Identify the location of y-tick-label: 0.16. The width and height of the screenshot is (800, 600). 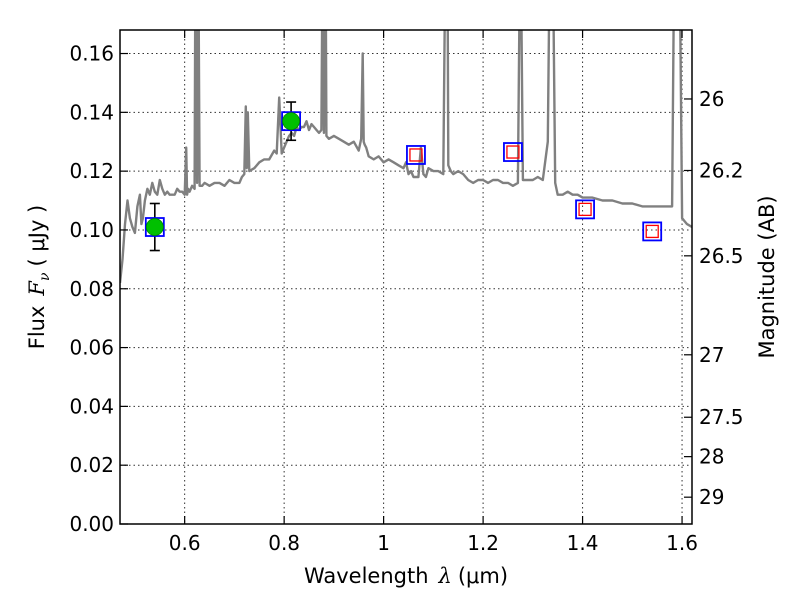
(91, 54).